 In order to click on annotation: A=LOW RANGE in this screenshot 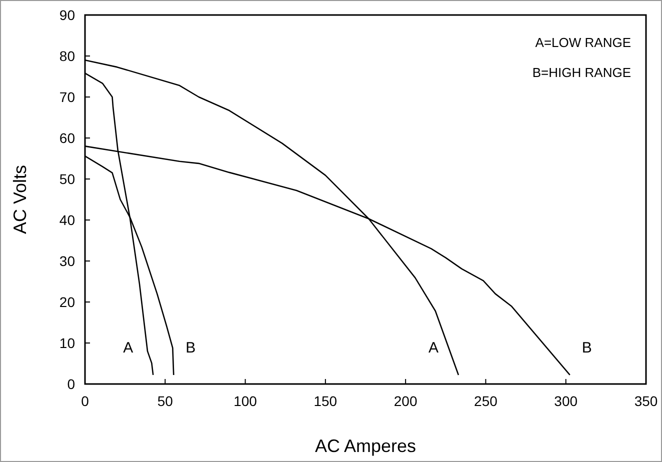, I will do `click(583, 42)`.